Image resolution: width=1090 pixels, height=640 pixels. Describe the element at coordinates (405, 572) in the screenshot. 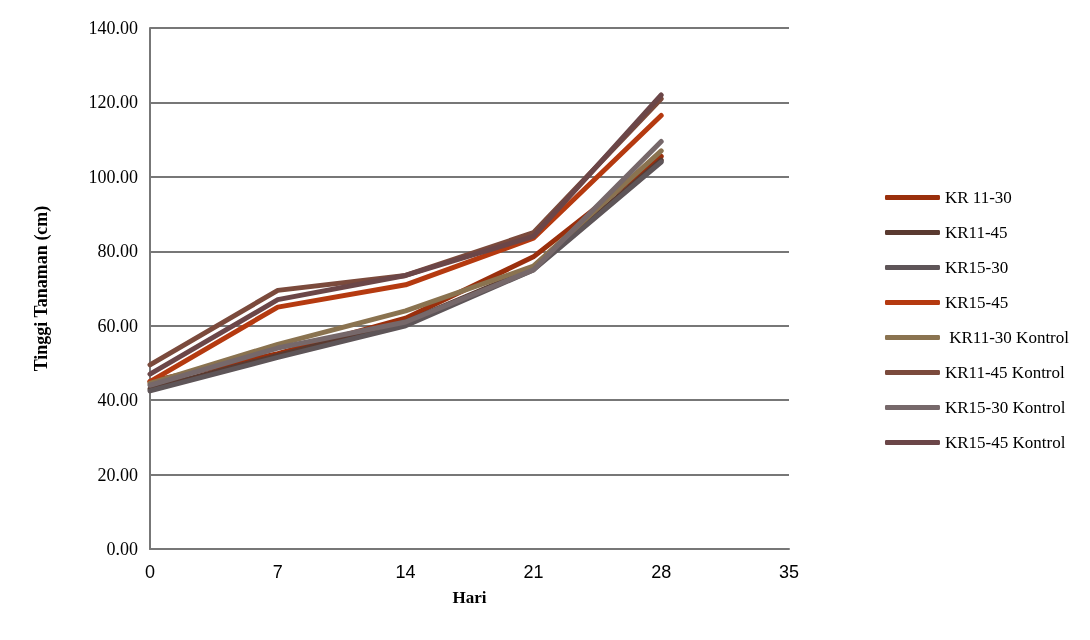

I see `x-tick-label: 14` at that location.